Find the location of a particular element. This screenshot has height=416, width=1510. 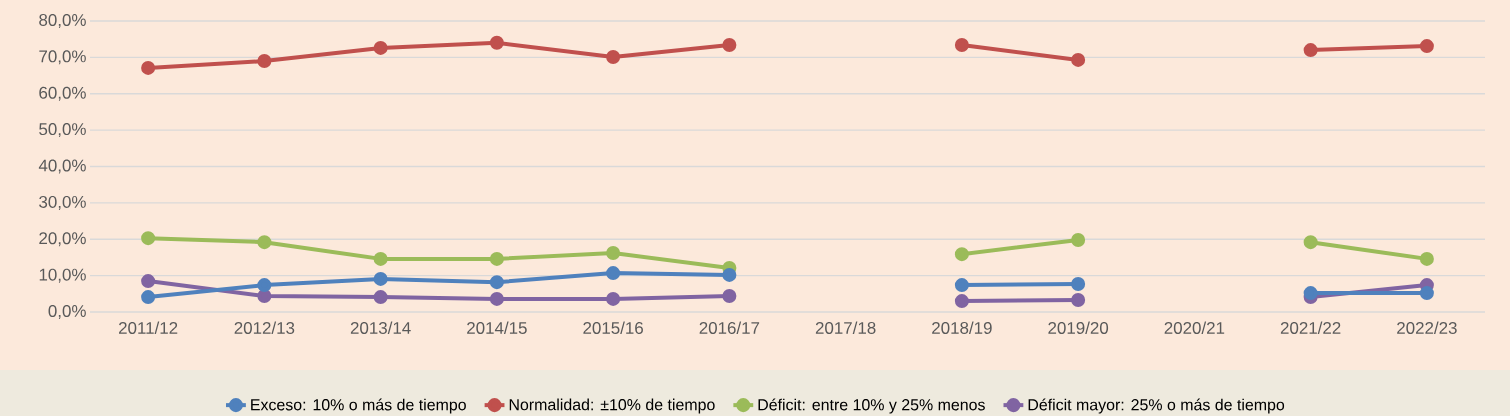

y-tick-label: 50,0% is located at coordinates (62, 130).